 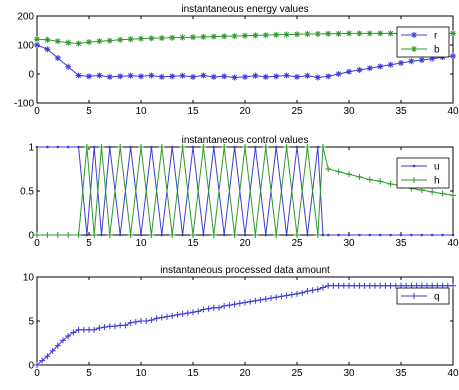 What do you see at coordinates (89, 243) in the screenshot?
I see `x-tick-label: 5` at bounding box center [89, 243].